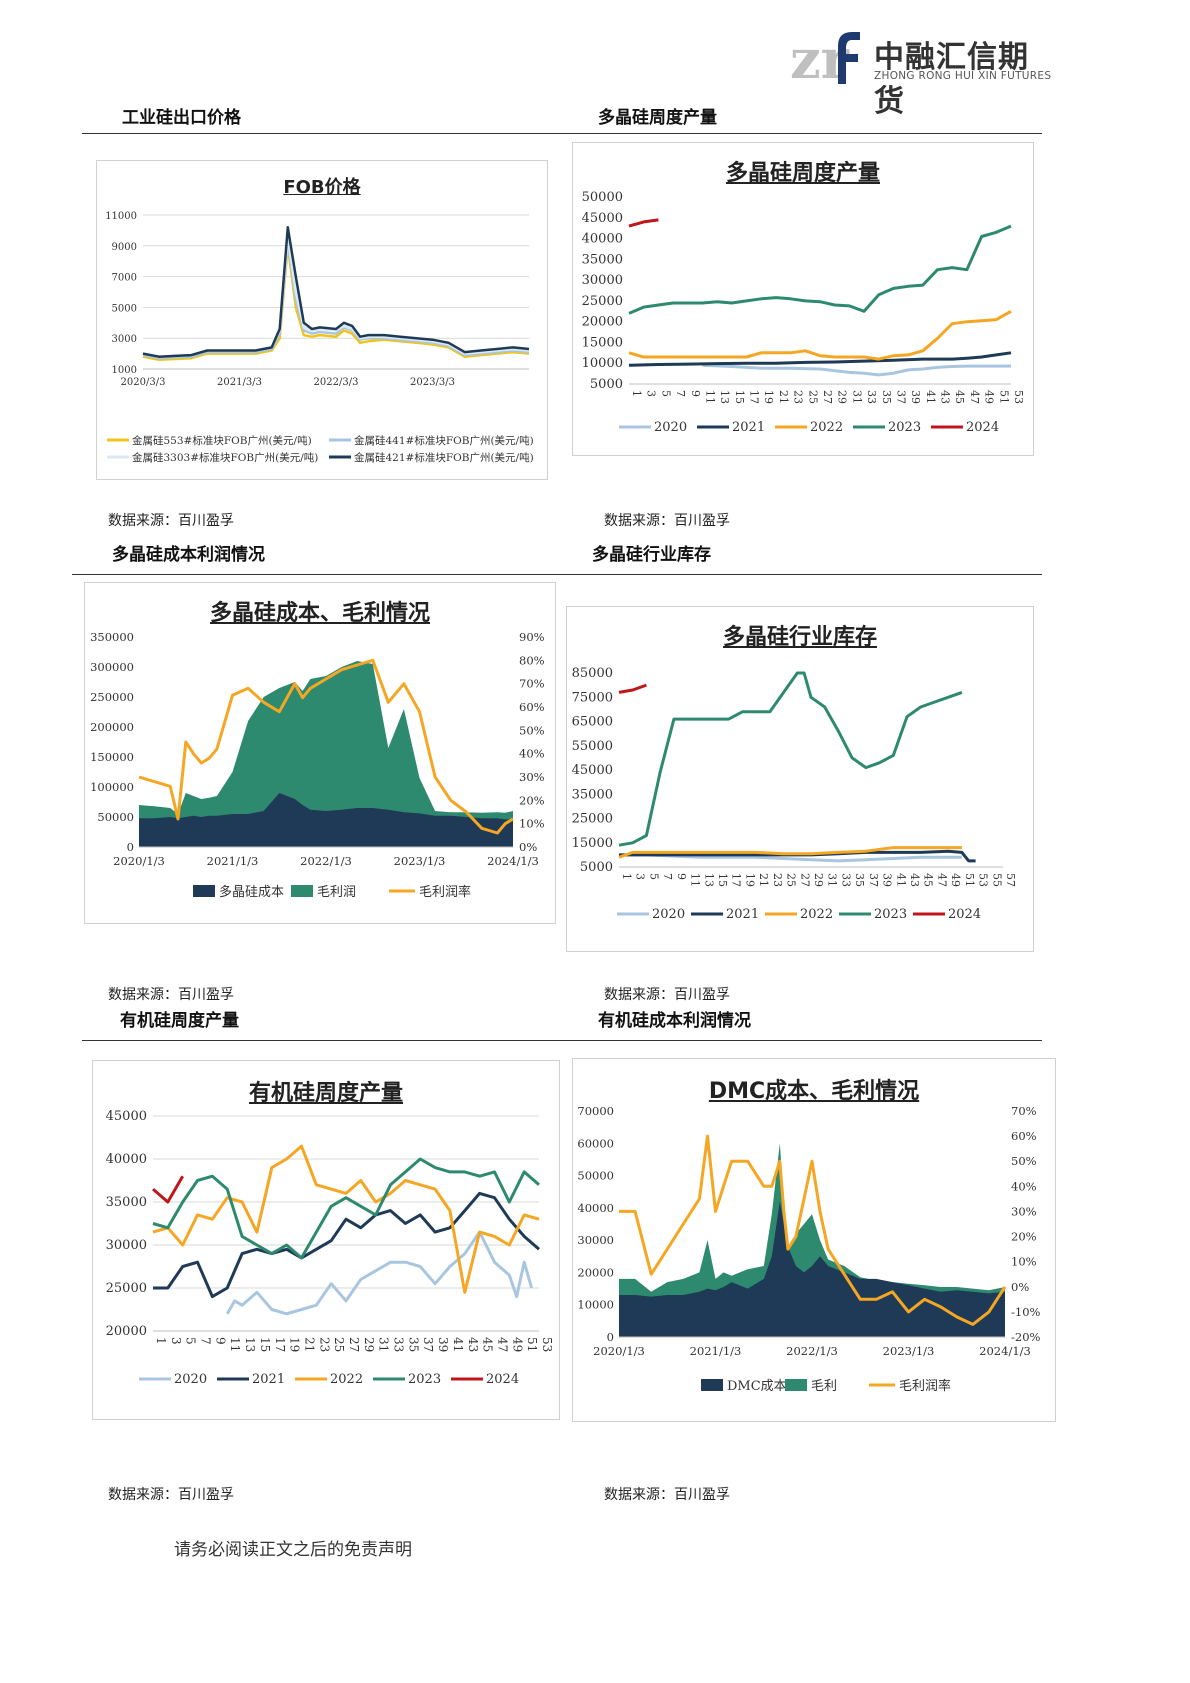  I want to click on x-tick-label: 2021/1/3, so click(716, 1351).